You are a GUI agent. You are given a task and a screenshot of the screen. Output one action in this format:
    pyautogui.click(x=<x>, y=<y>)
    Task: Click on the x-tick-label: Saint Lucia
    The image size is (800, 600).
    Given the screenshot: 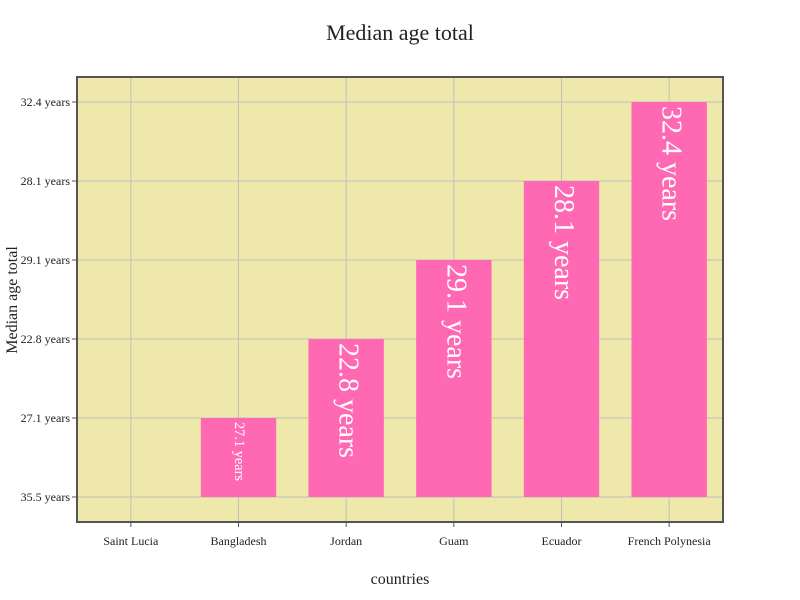 What is the action you would take?
    pyautogui.click(x=131, y=541)
    